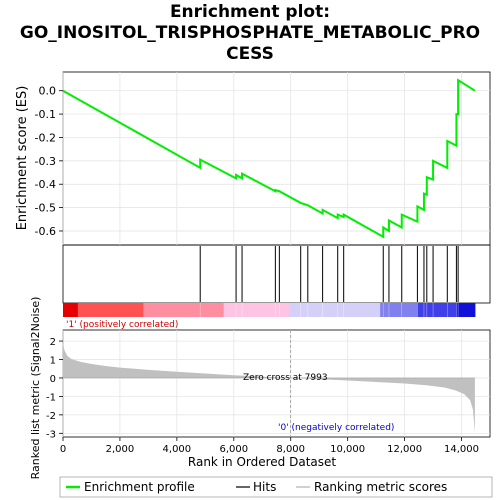 The width and height of the screenshot is (500, 500). What do you see at coordinates (250, 54) in the screenshot?
I see `chart-title-line-3: CESS` at bounding box center [250, 54].